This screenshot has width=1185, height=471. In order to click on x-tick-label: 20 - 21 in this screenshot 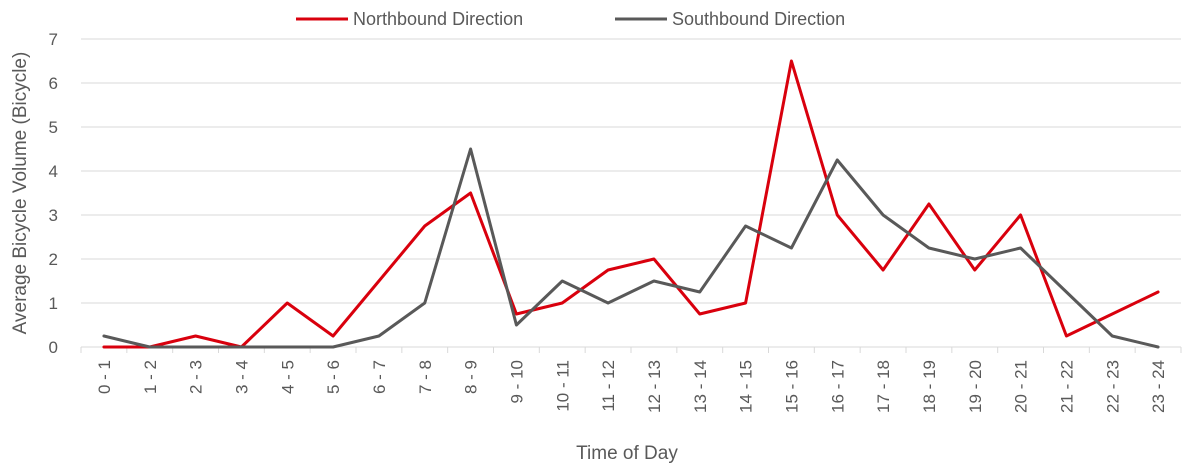, I will do `click(1021, 386)`.